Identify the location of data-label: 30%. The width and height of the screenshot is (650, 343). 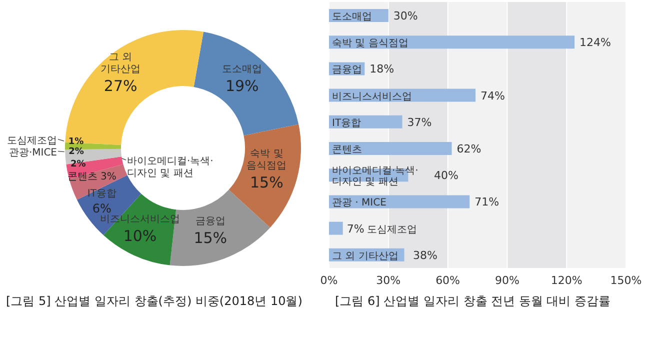
(405, 16).